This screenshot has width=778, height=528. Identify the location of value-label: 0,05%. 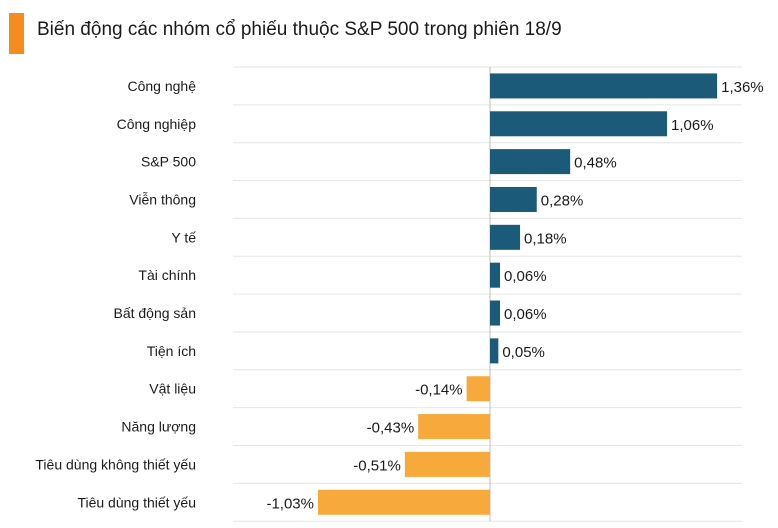
(523, 352).